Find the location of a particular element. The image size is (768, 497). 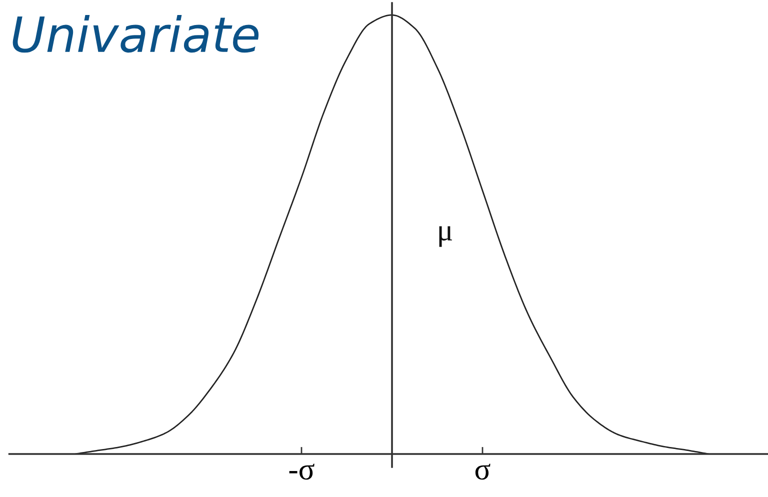

x-tick-label: -σ is located at coordinates (301, 472).